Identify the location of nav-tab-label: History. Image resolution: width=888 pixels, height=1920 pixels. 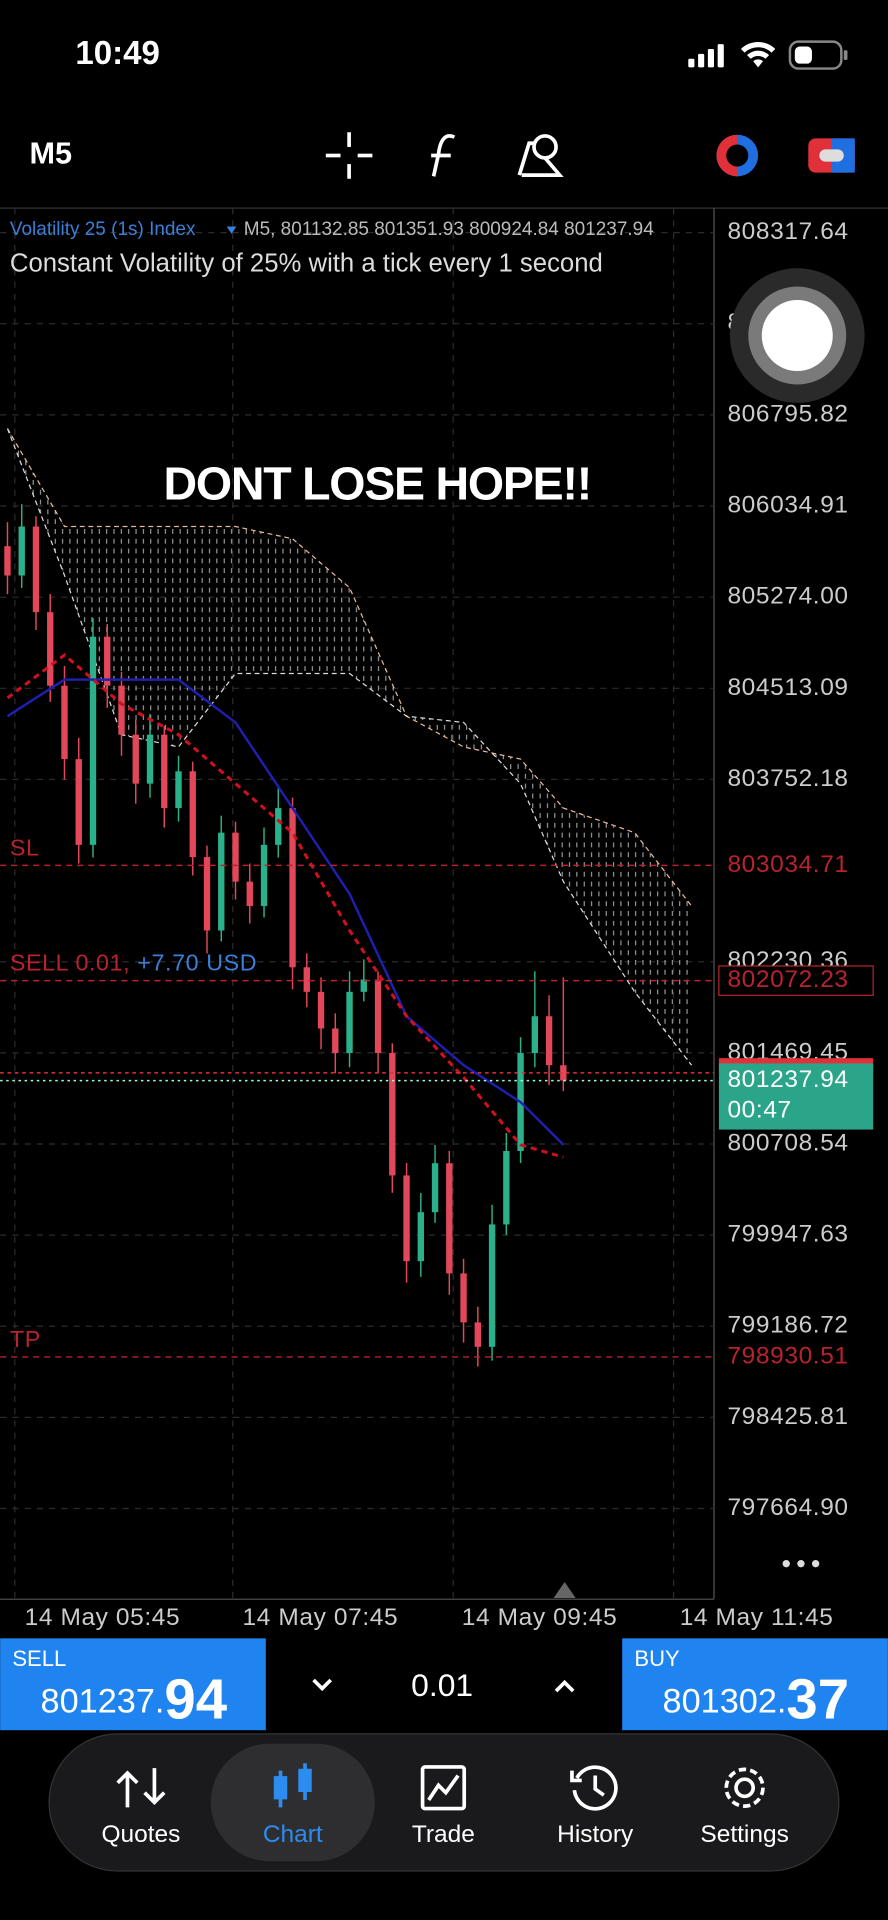
(595, 1834).